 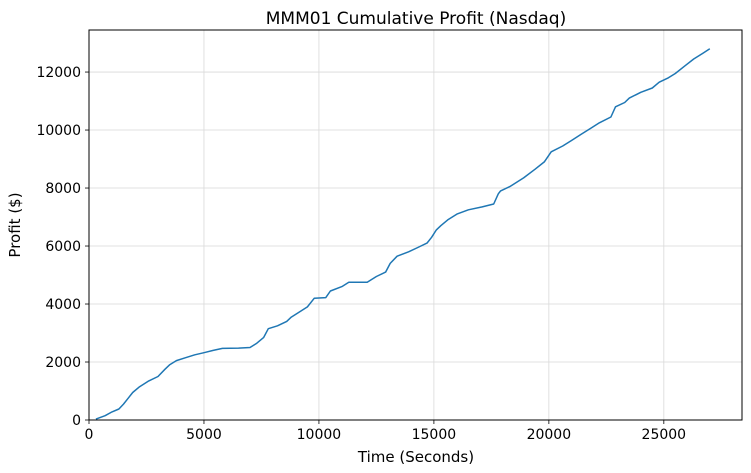 What do you see at coordinates (204, 435) in the screenshot?
I see `x-tick-label: 5000` at bounding box center [204, 435].